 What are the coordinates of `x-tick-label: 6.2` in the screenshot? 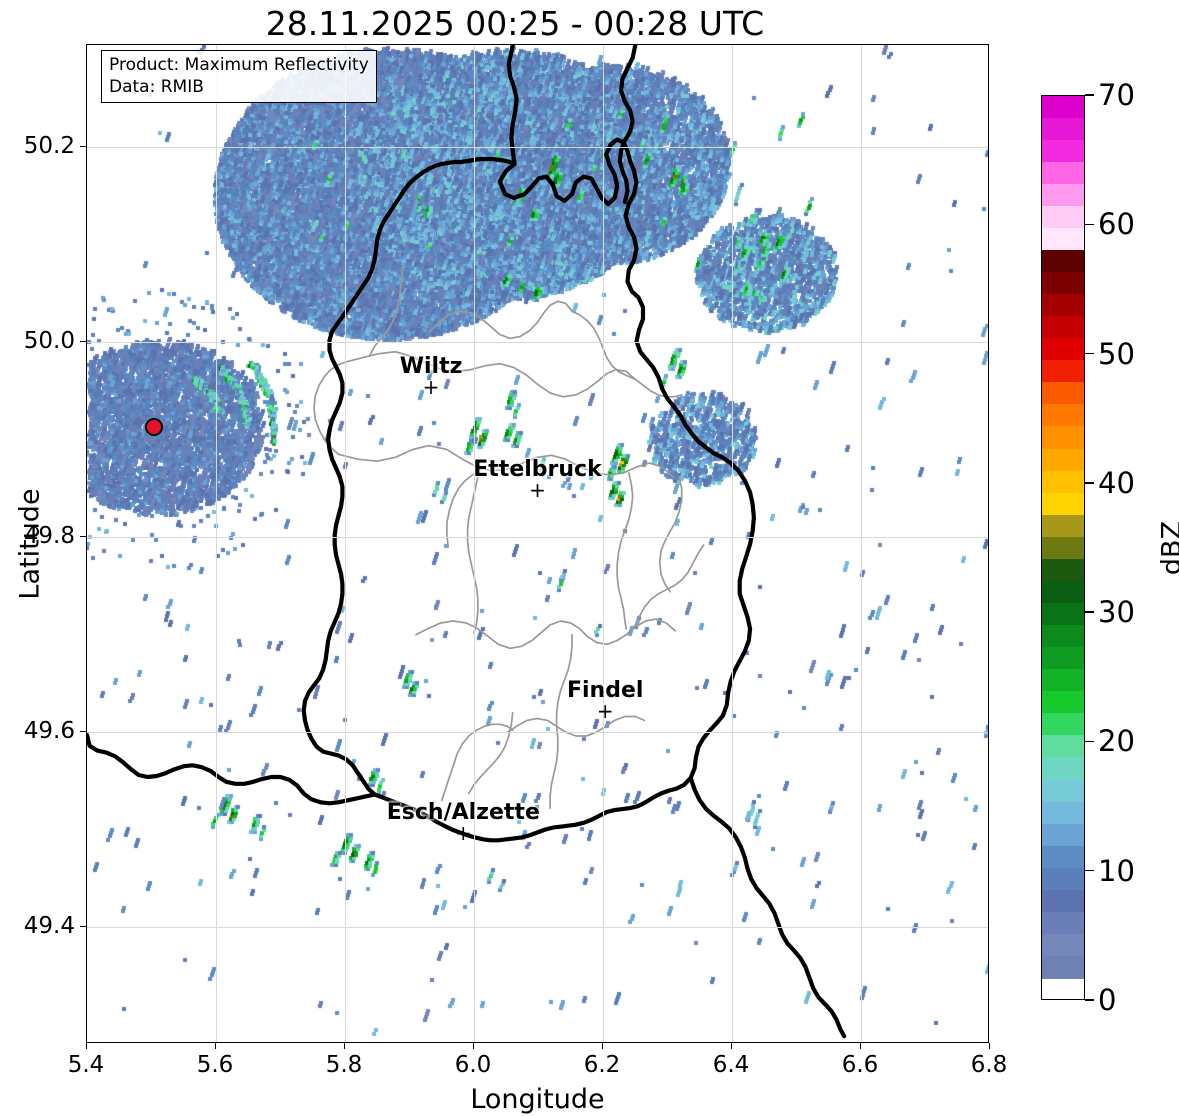 It's located at (602, 1065).